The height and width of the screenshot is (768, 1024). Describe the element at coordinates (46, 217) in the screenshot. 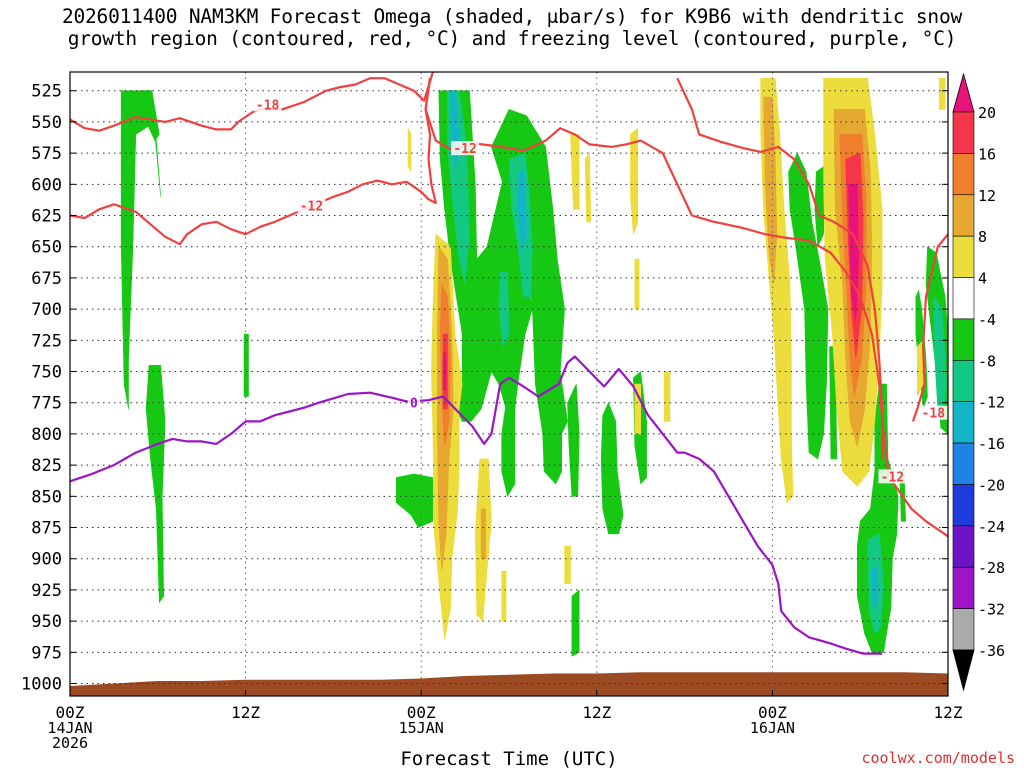

I see `y-tick-label: 625` at that location.